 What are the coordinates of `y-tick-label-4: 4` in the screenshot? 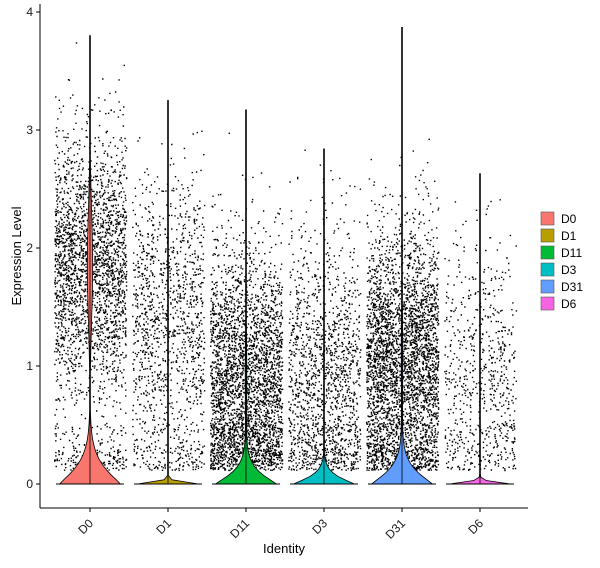 It's located at (29, 12).